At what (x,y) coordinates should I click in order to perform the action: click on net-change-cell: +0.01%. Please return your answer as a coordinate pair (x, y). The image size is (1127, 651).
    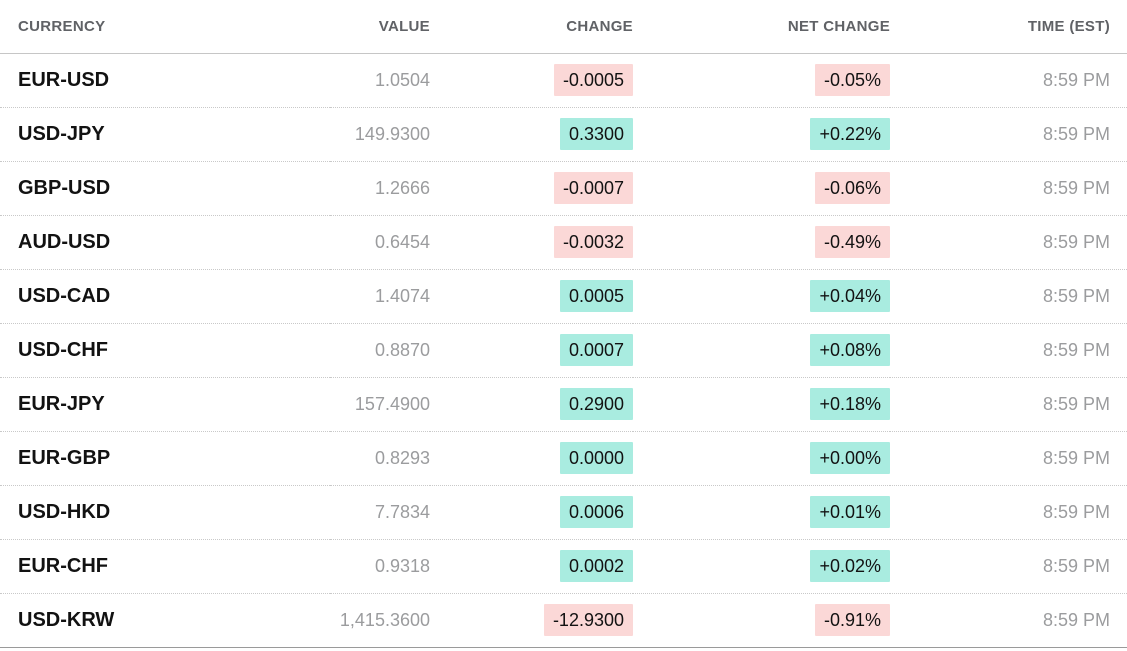
    Looking at the image, I should click on (761, 512).